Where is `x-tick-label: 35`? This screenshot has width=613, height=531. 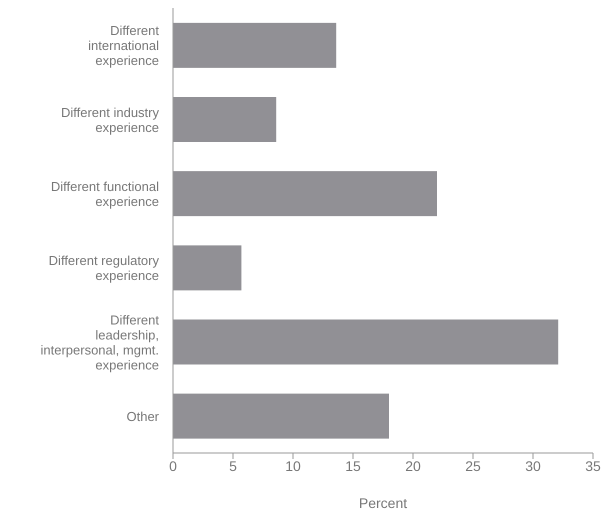 x-tick-label: 35 is located at coordinates (593, 466).